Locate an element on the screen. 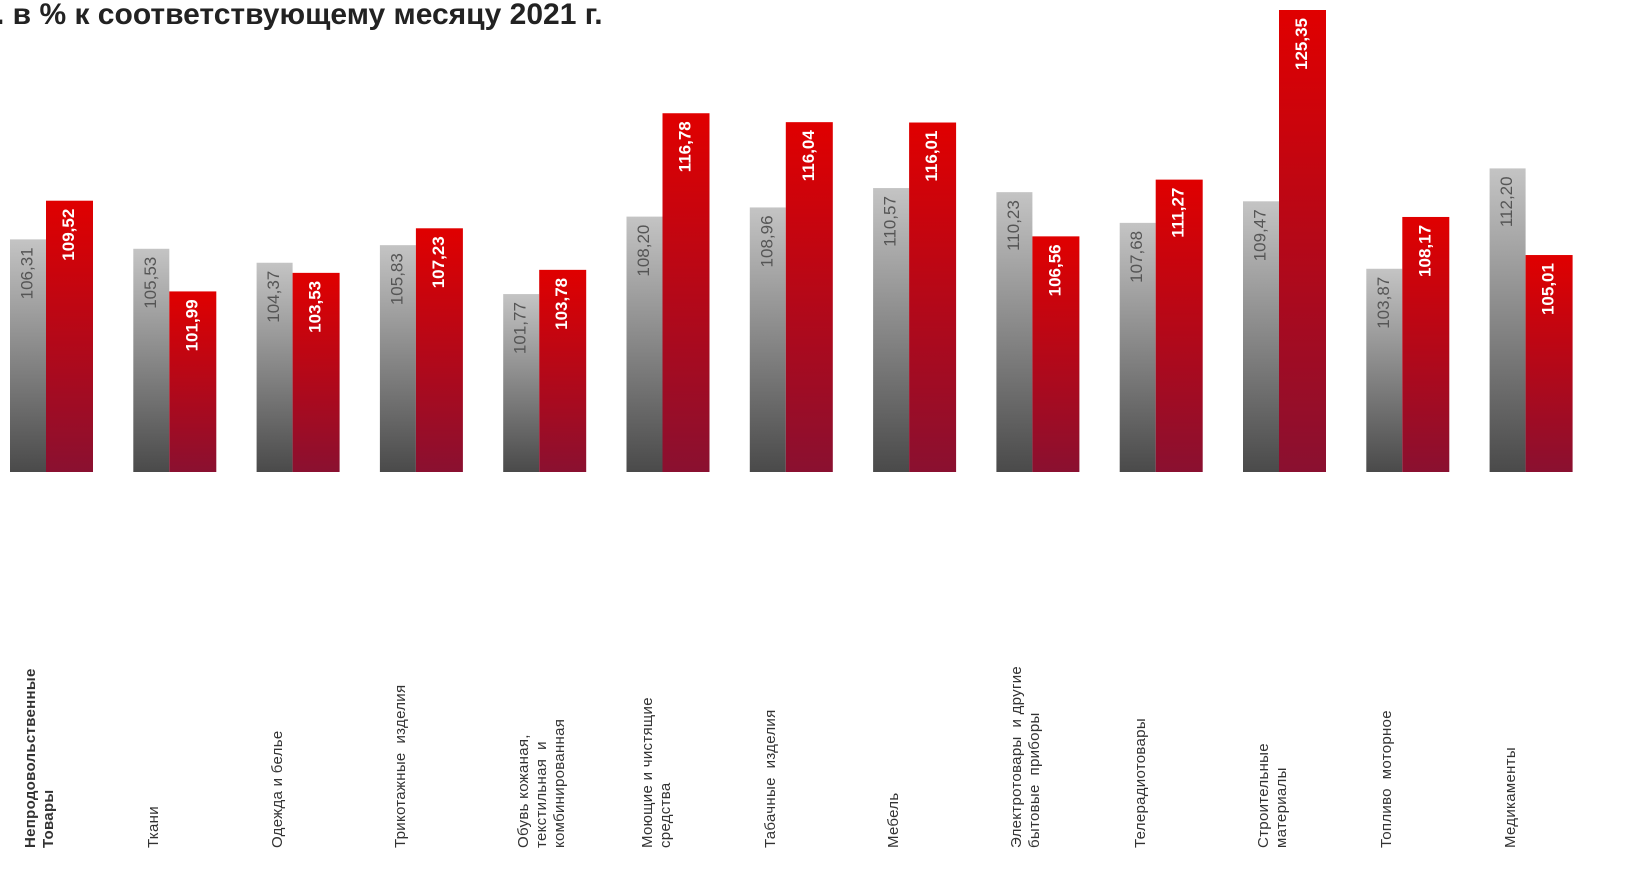 Image resolution: width=1632 pixels, height=886 pixels. value-label: 103,87 is located at coordinates (1383, 303).